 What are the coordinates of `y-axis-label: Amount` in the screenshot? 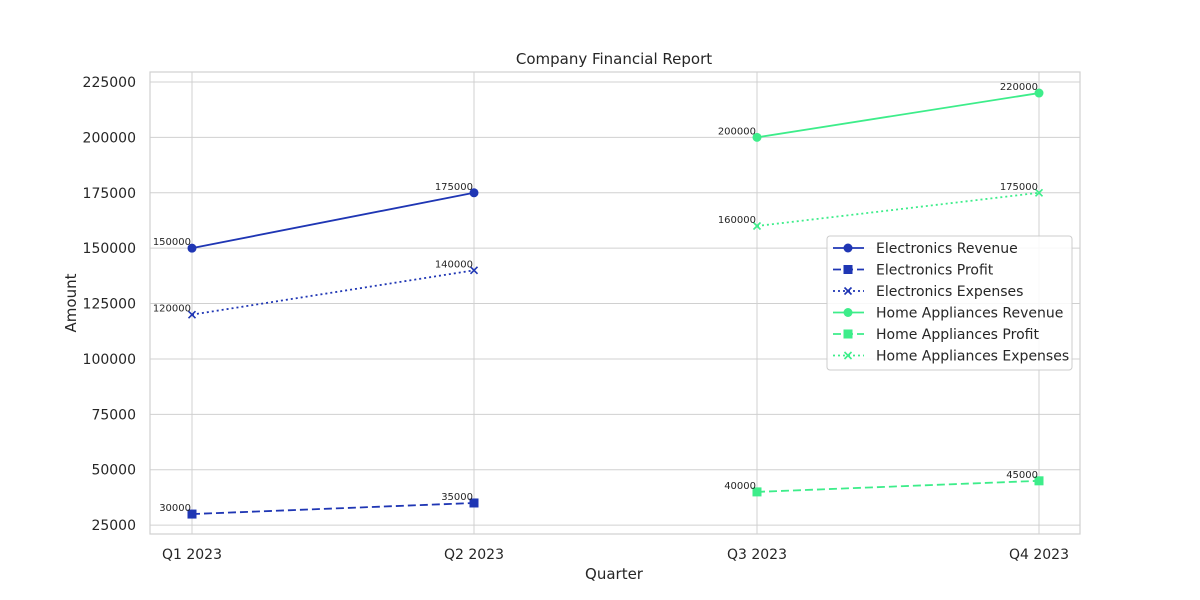 It's located at (71, 302).